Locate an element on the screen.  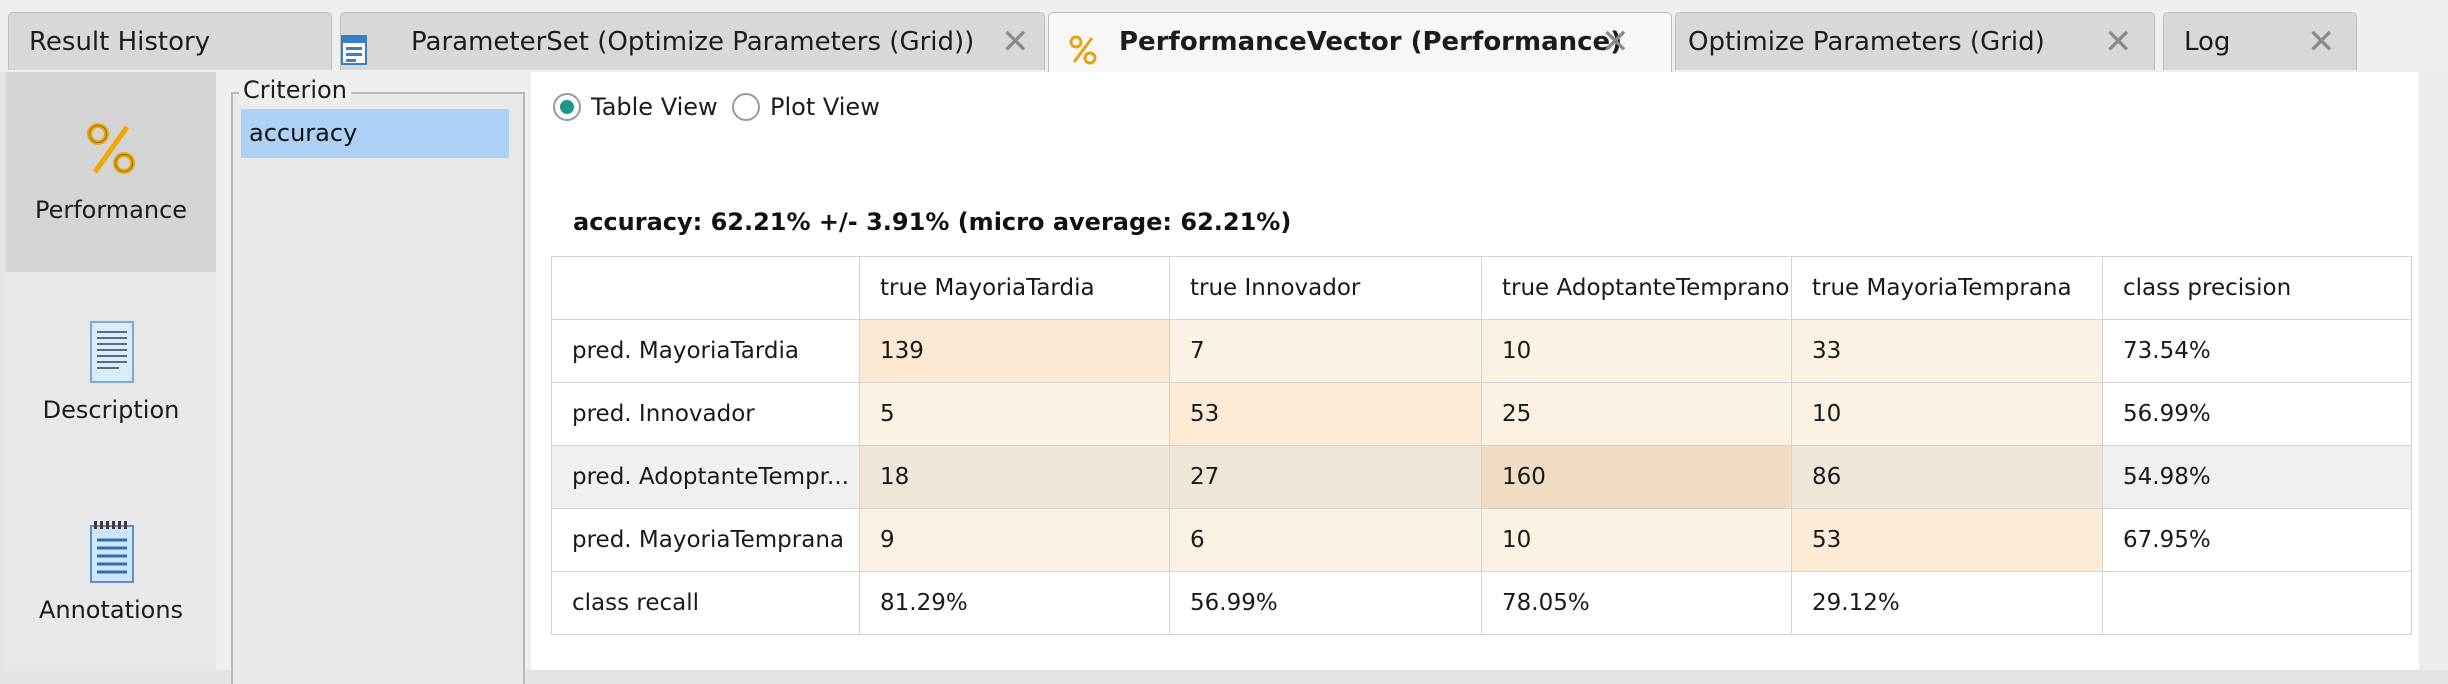
table-view-radio: Table View is located at coordinates (635, 107).